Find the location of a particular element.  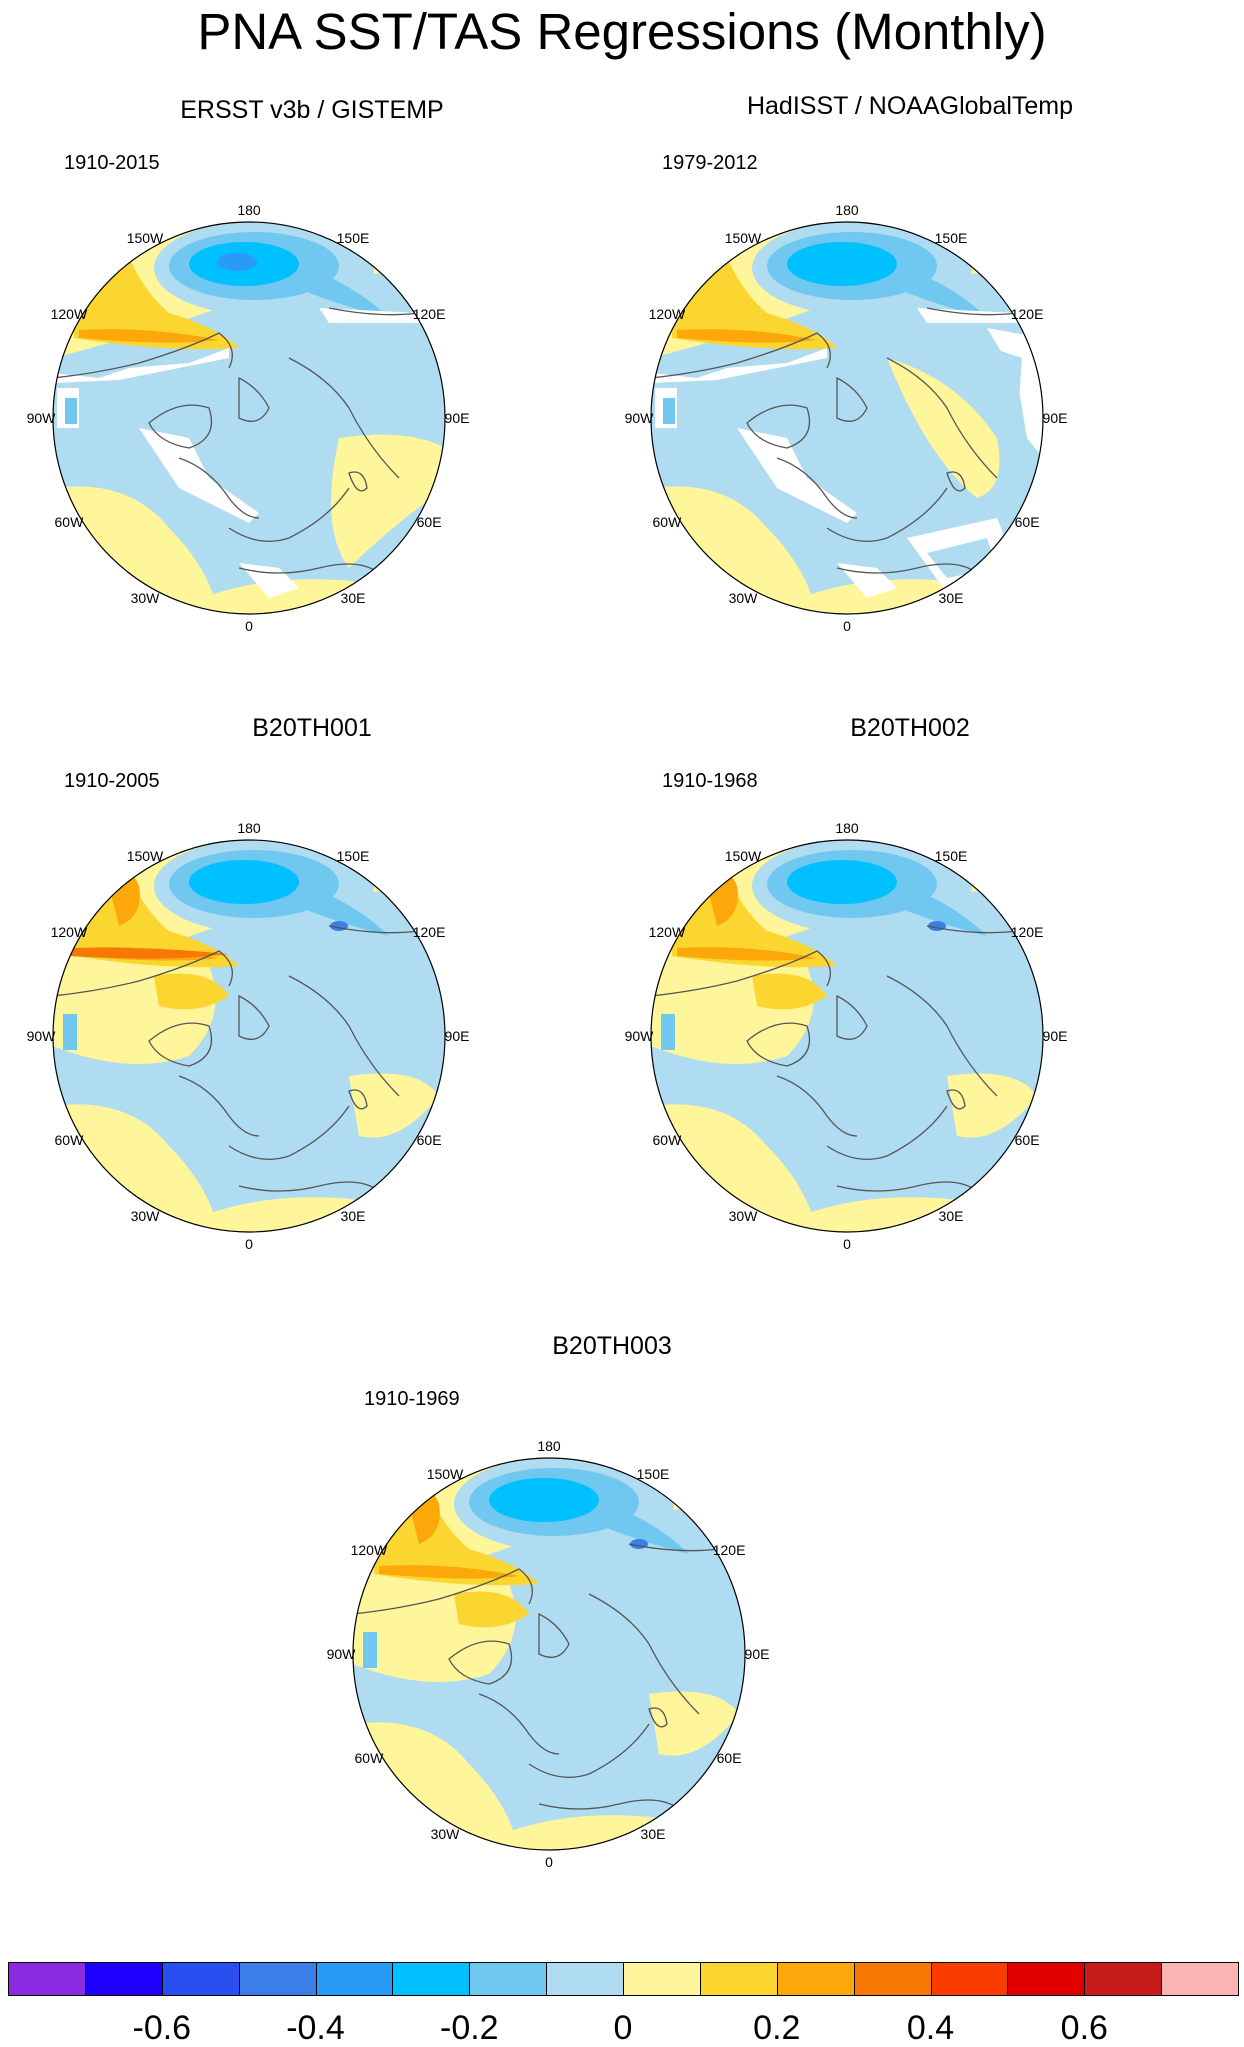

colorbar-tick-label: 0.4 is located at coordinates (930, 2028).